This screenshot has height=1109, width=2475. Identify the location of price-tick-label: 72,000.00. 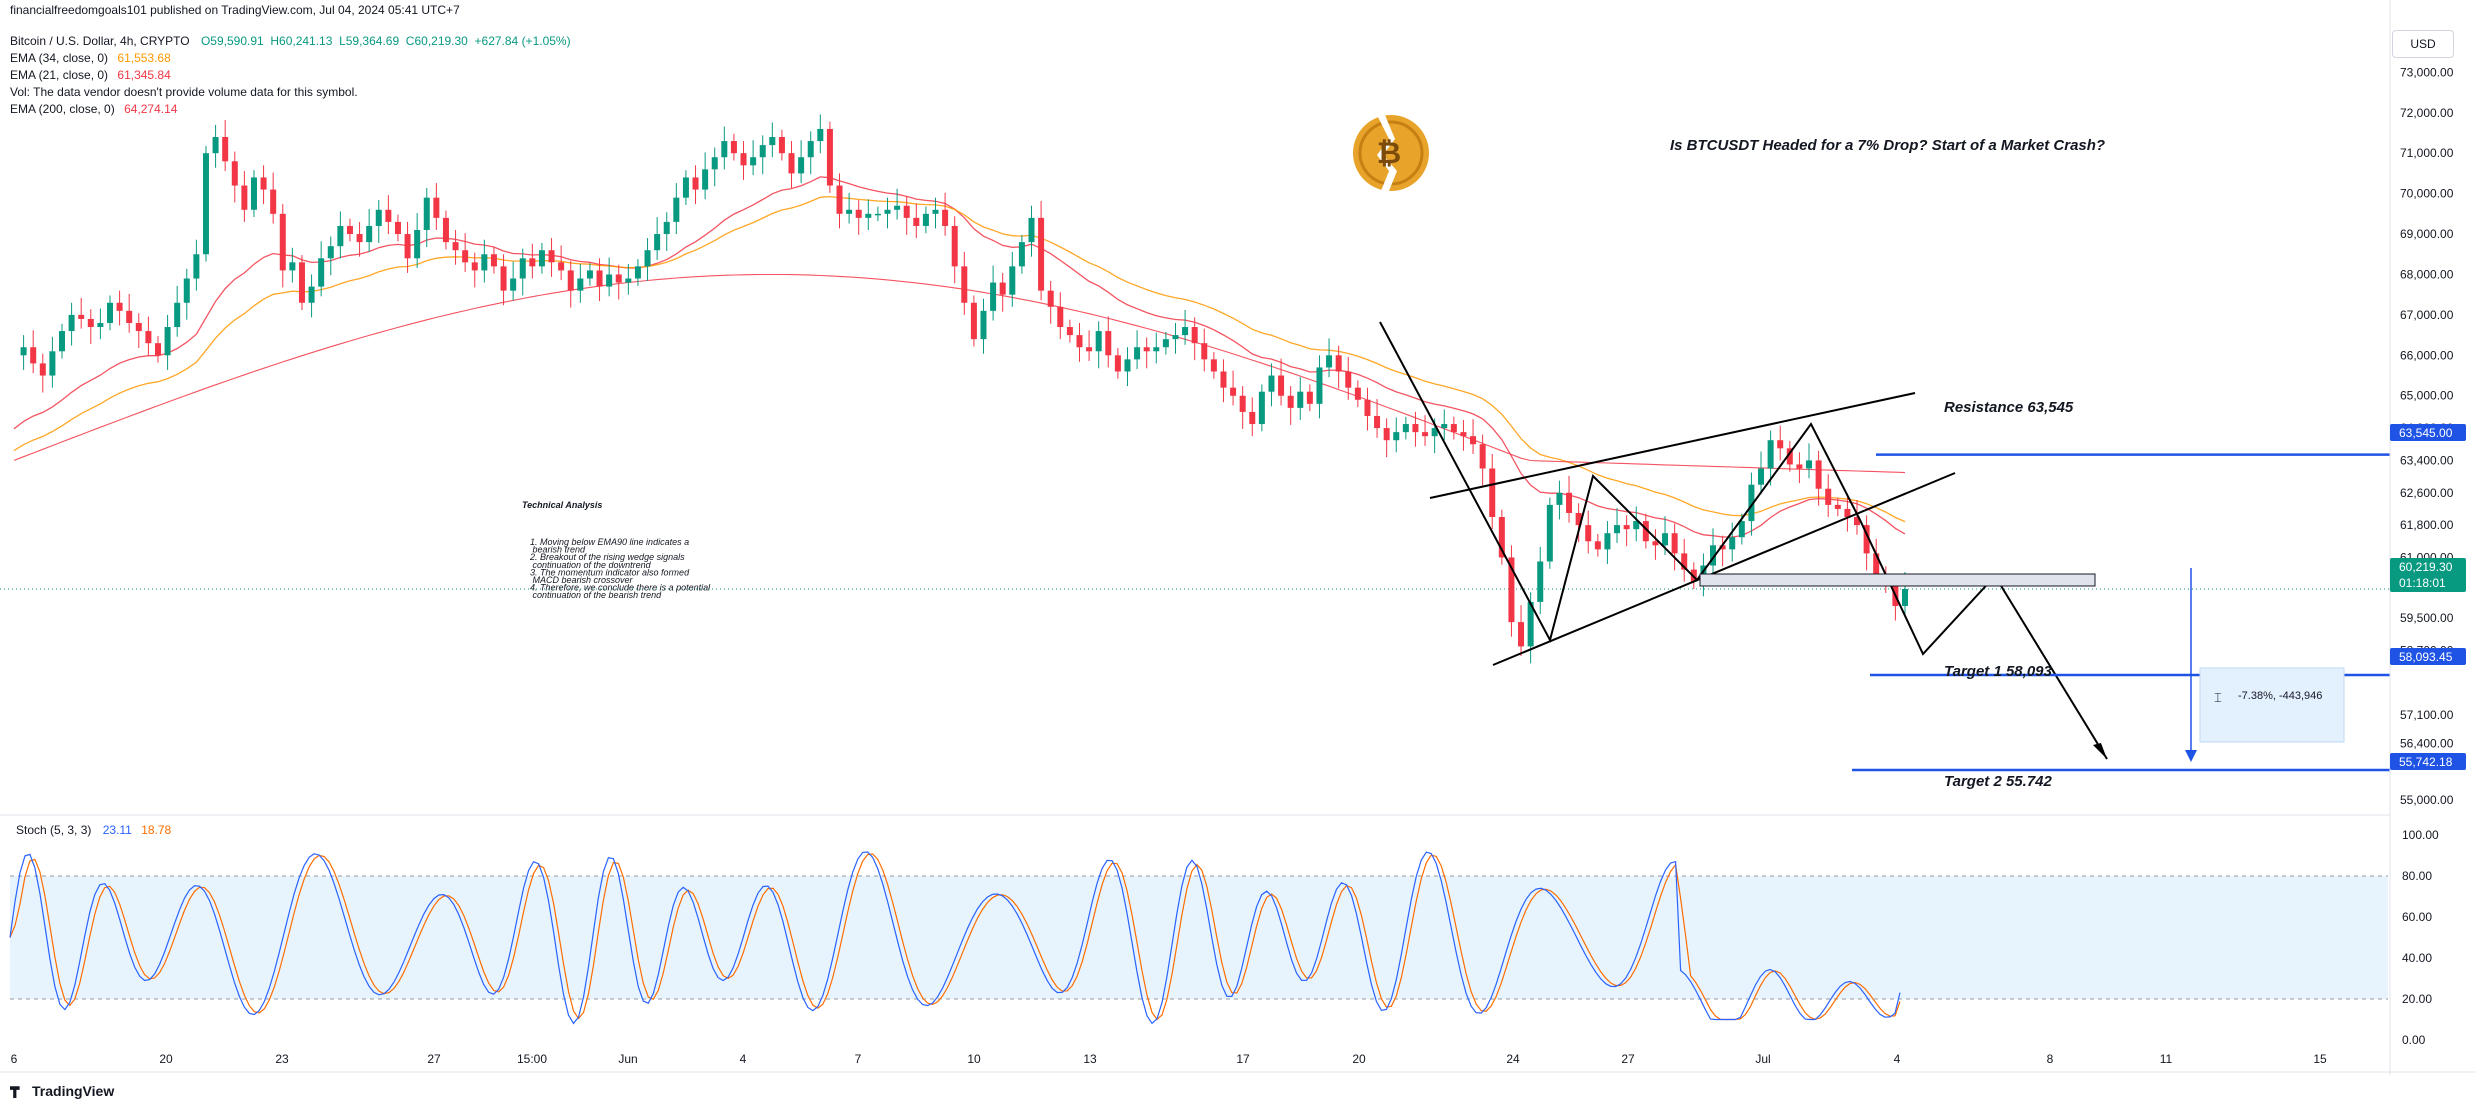
(2427, 113).